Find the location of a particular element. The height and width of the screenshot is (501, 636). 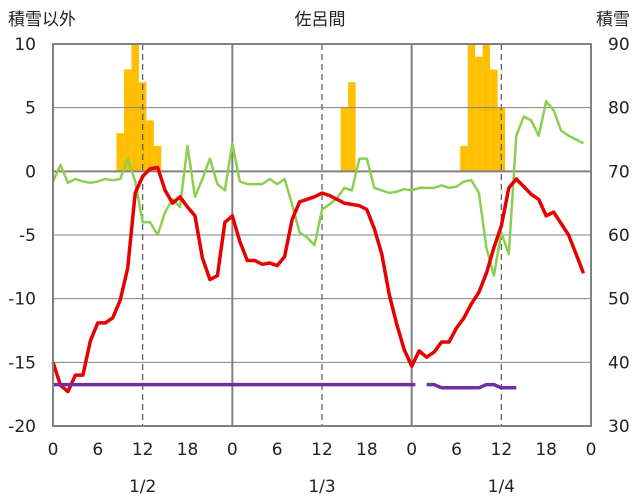

x-hour-ticks: 0 6 12 18 0 6 12 18 0 6 12 18 0 is located at coordinates (322, 450).